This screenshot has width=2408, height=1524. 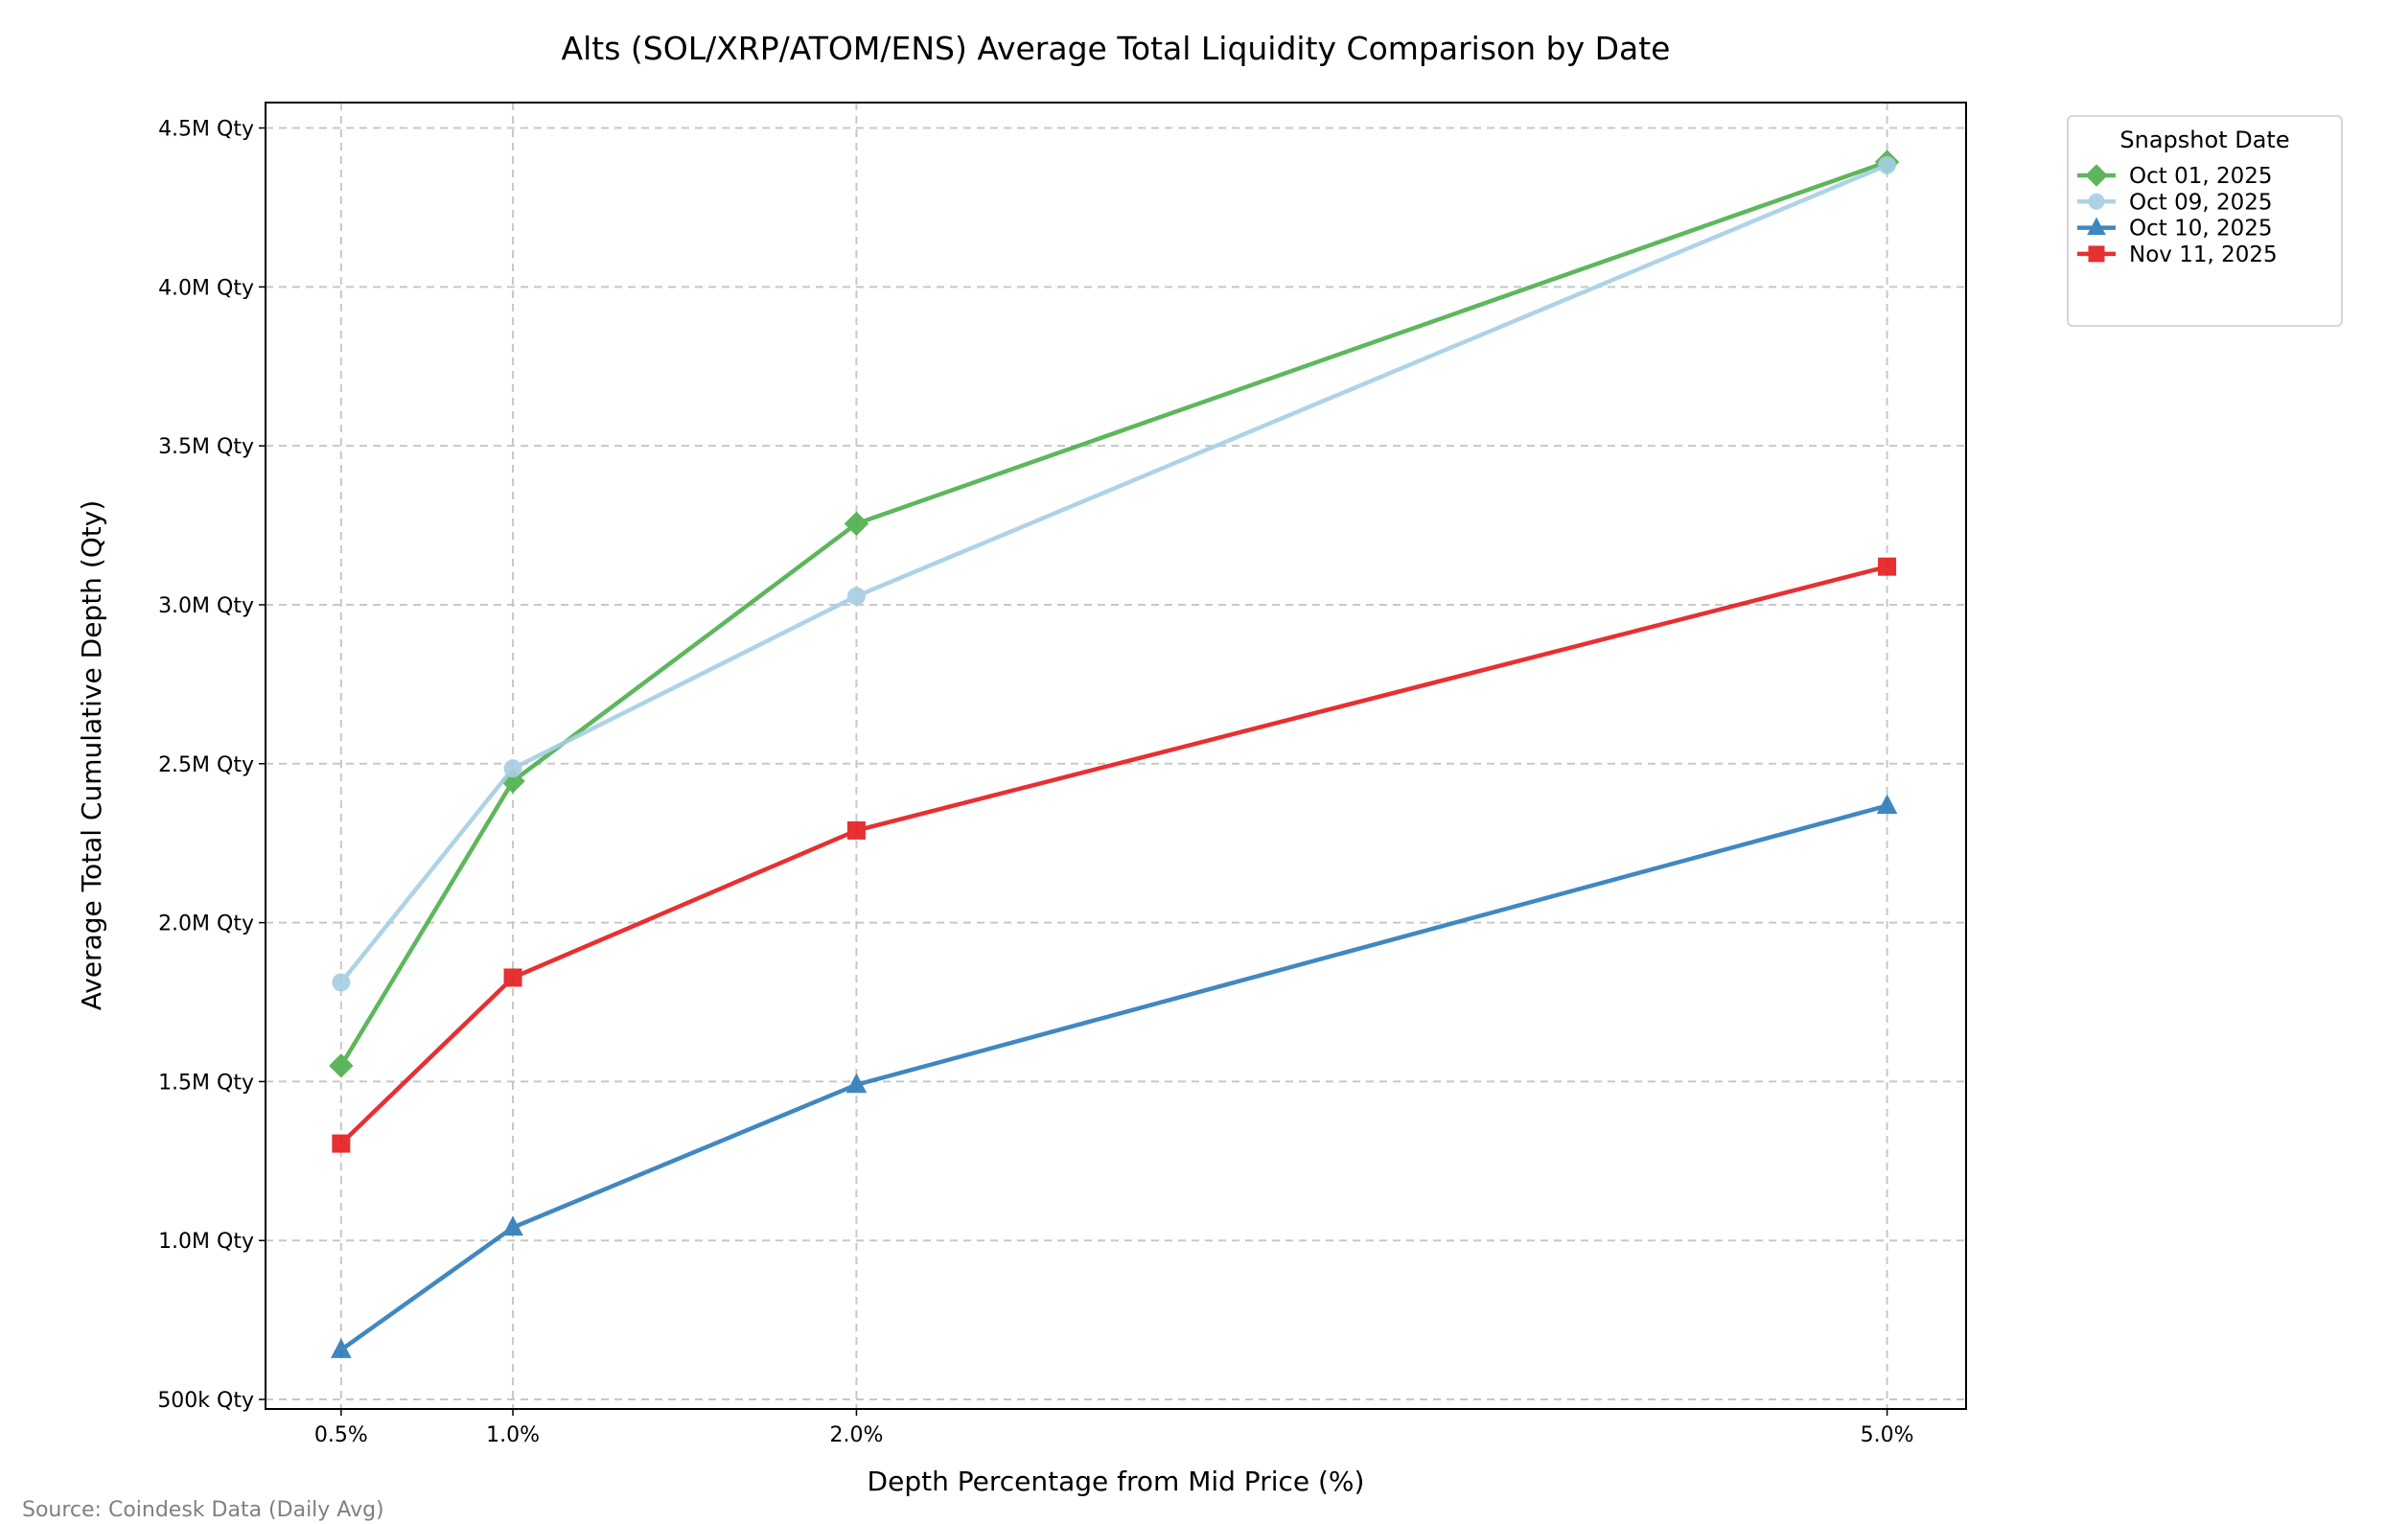 What do you see at coordinates (1116, 1481) in the screenshot?
I see `x-axis-label: Depth Percentage from Mid Price (%)` at bounding box center [1116, 1481].